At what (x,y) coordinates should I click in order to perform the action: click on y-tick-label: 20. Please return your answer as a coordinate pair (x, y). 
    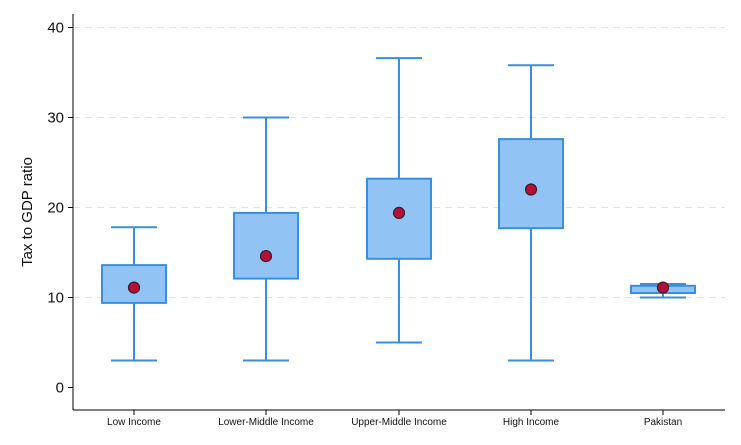
    Looking at the image, I should click on (55, 208).